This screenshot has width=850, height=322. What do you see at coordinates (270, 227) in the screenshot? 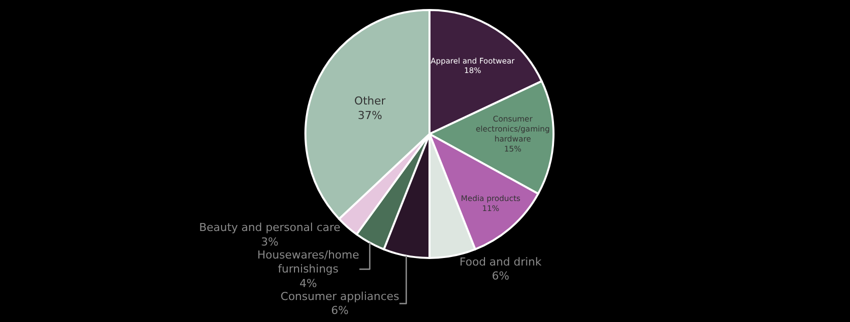
I see `slice-label: Beauty and personal care` at bounding box center [270, 227].